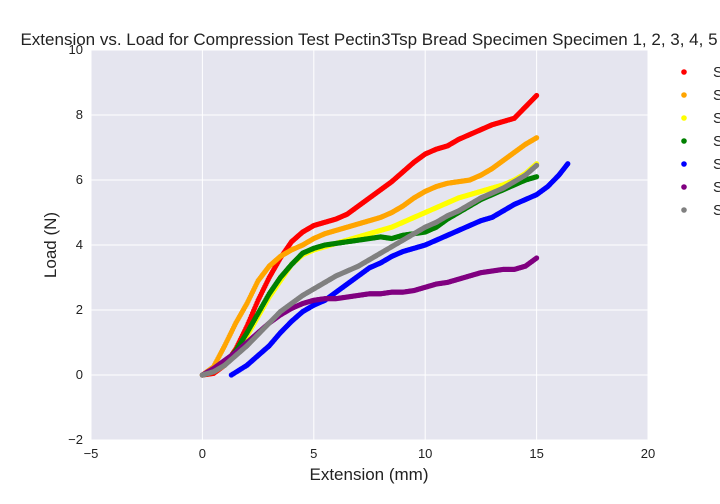 This screenshot has height=504, width=720. What do you see at coordinates (648, 453) in the screenshot?
I see `x-tick-label: 20` at bounding box center [648, 453].